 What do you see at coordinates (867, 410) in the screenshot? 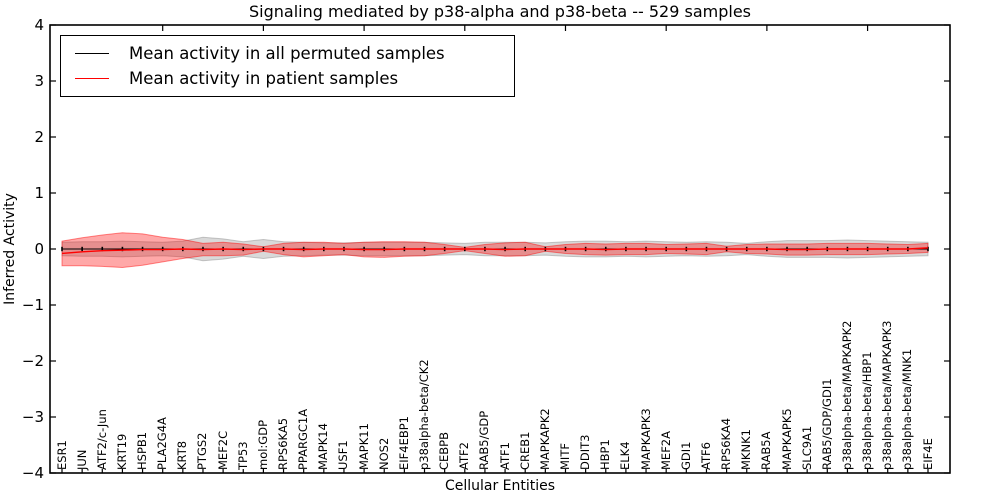
I see `x-tick-label: p38alpha-beta/HBP1` at bounding box center [867, 410].